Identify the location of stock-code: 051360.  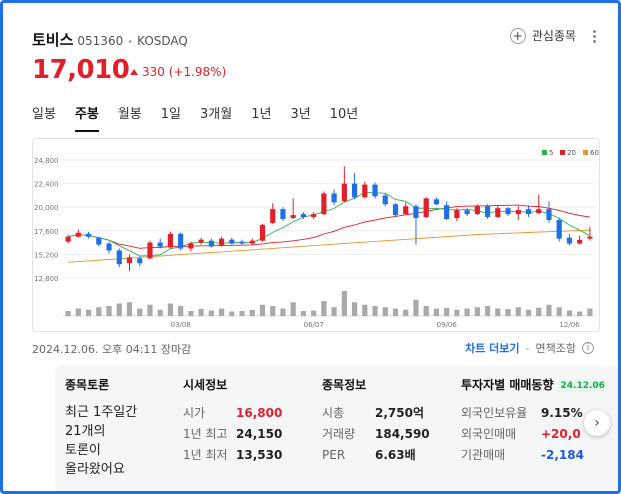
(100, 41).